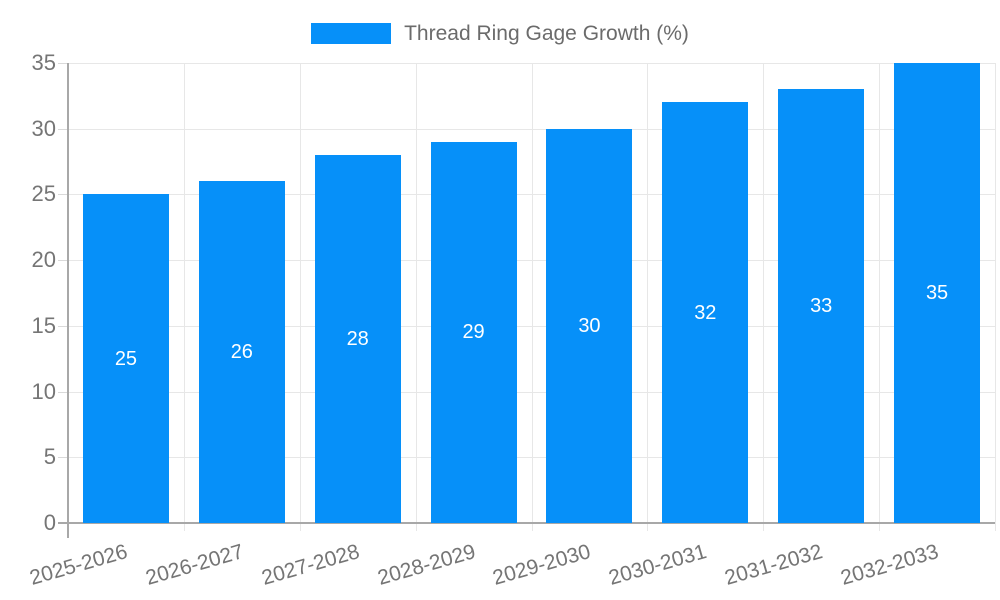 The width and height of the screenshot is (1000, 600). I want to click on legend-swatch, so click(351, 33).